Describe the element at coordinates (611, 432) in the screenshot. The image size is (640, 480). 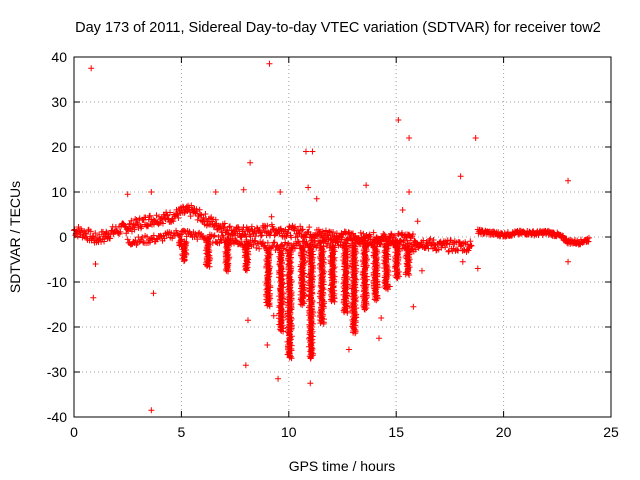
I see `x-tick-label: 25` at that location.